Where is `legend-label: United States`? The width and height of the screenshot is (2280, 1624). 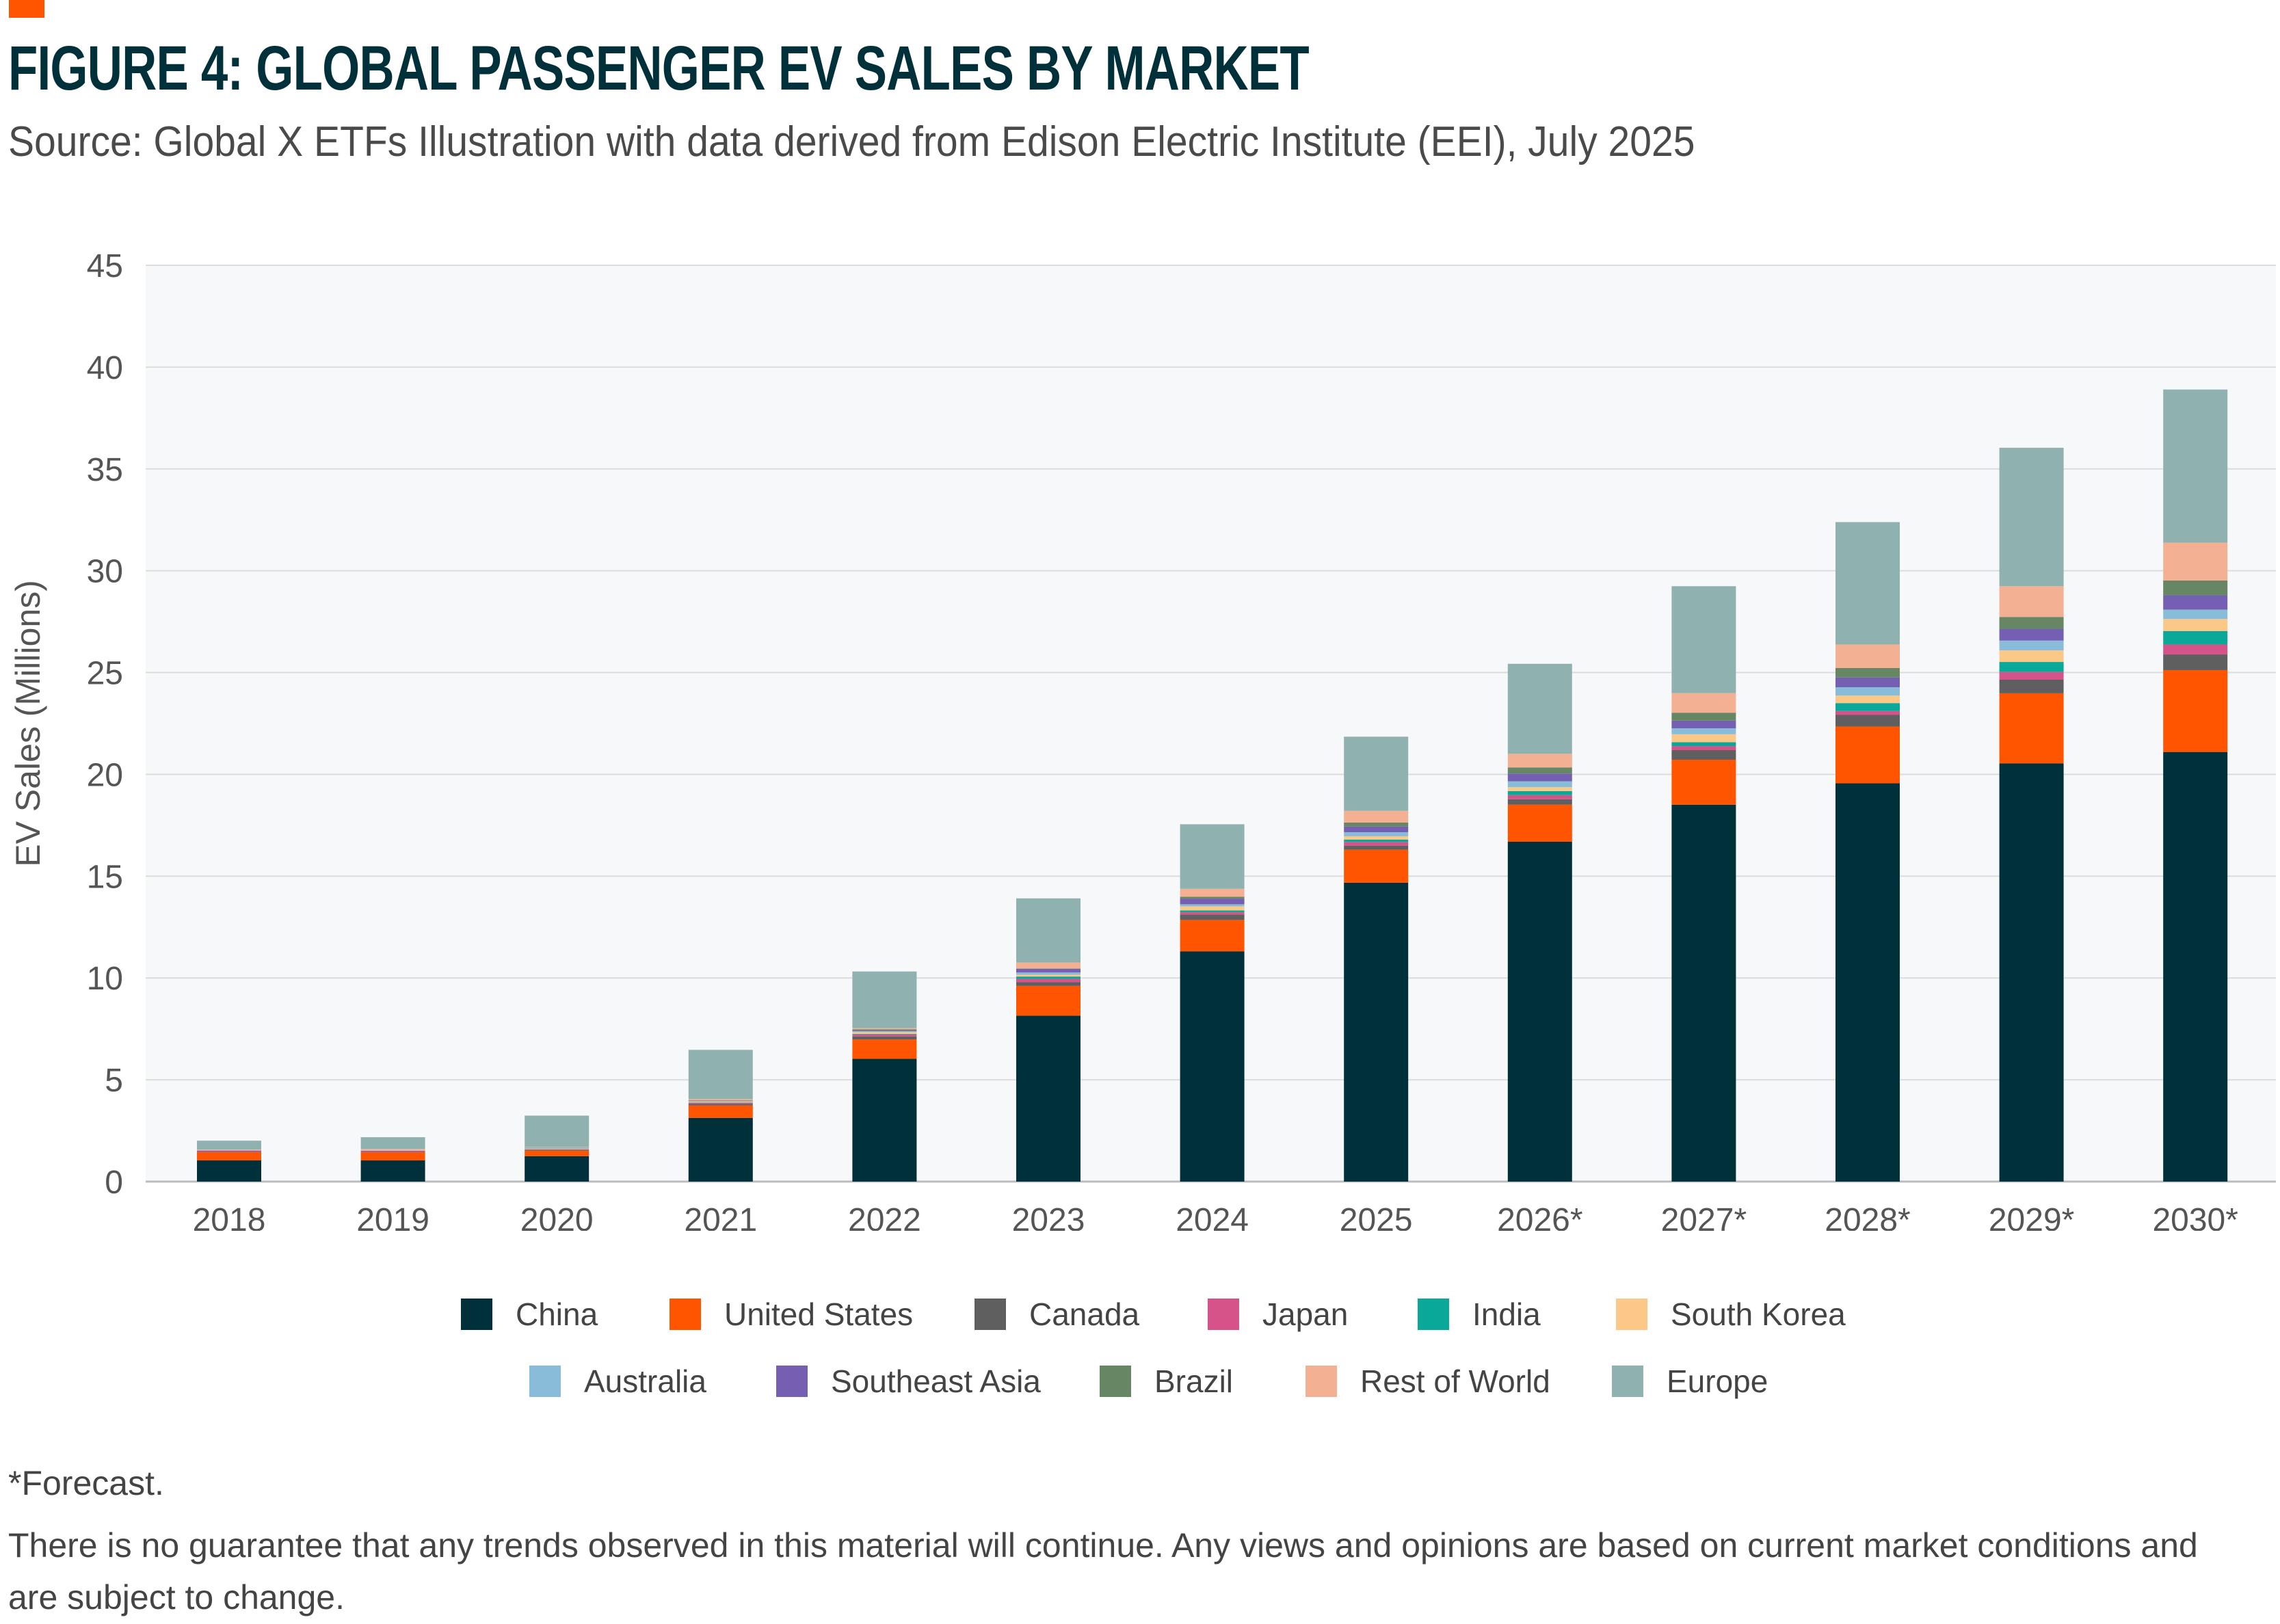 legend-label: United States is located at coordinates (819, 1314).